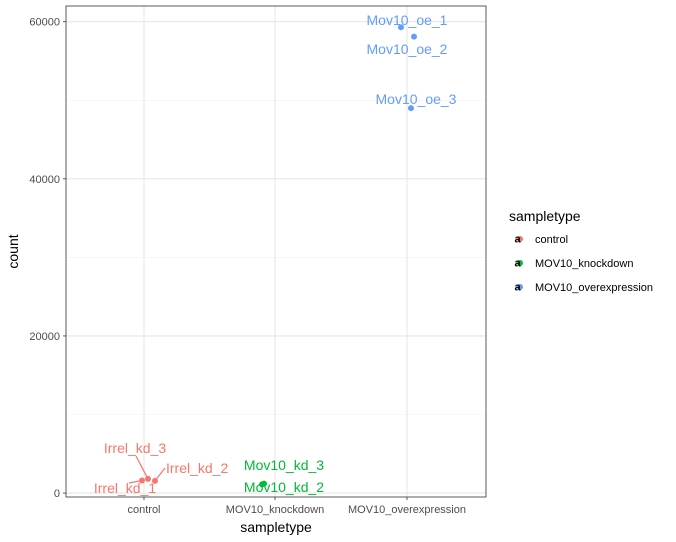  Describe the element at coordinates (584, 264) in the screenshot. I see `legend-label: MOV10_knockdown` at that location.